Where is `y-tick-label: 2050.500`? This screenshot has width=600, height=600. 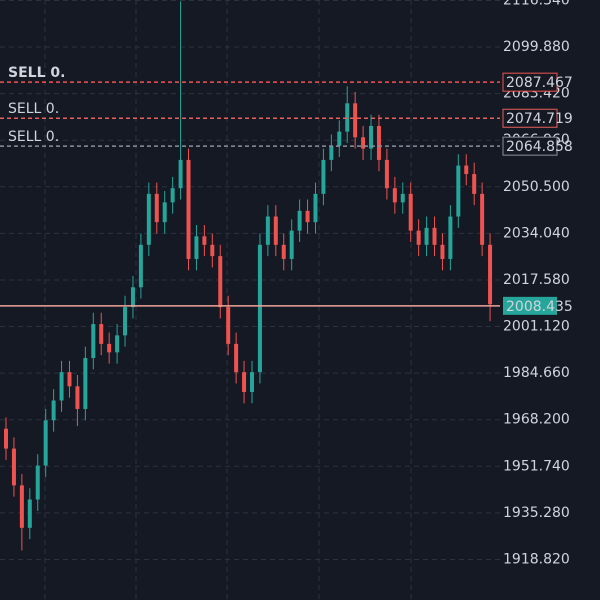
y-tick-label: 2050.500 is located at coordinates (536, 187).